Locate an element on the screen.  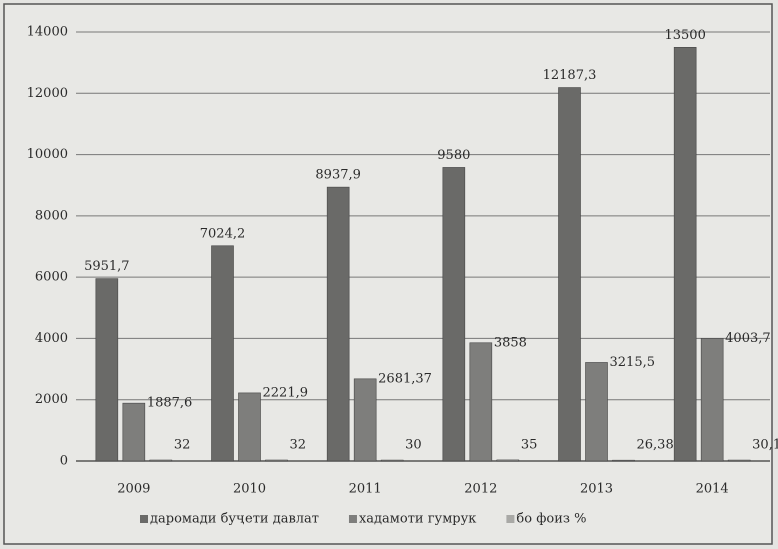
y-tick-label: 6000 is located at coordinates (51, 277).